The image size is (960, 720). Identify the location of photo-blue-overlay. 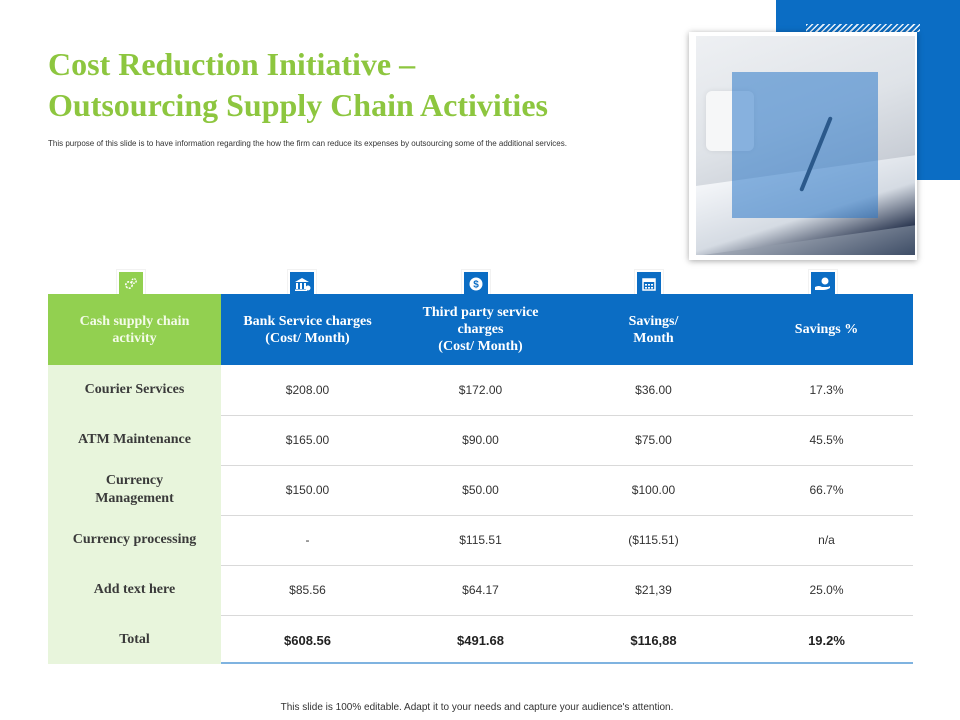
(805, 145).